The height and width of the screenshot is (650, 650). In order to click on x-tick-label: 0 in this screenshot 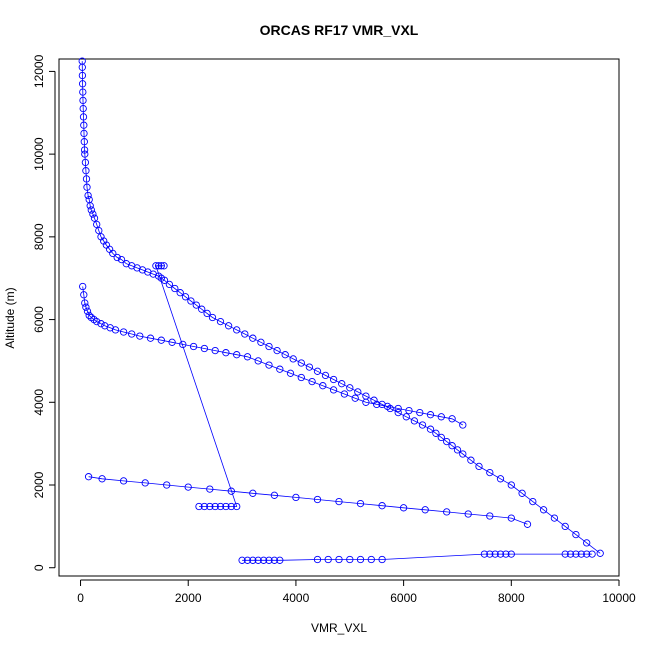, I will do `click(80, 598)`.